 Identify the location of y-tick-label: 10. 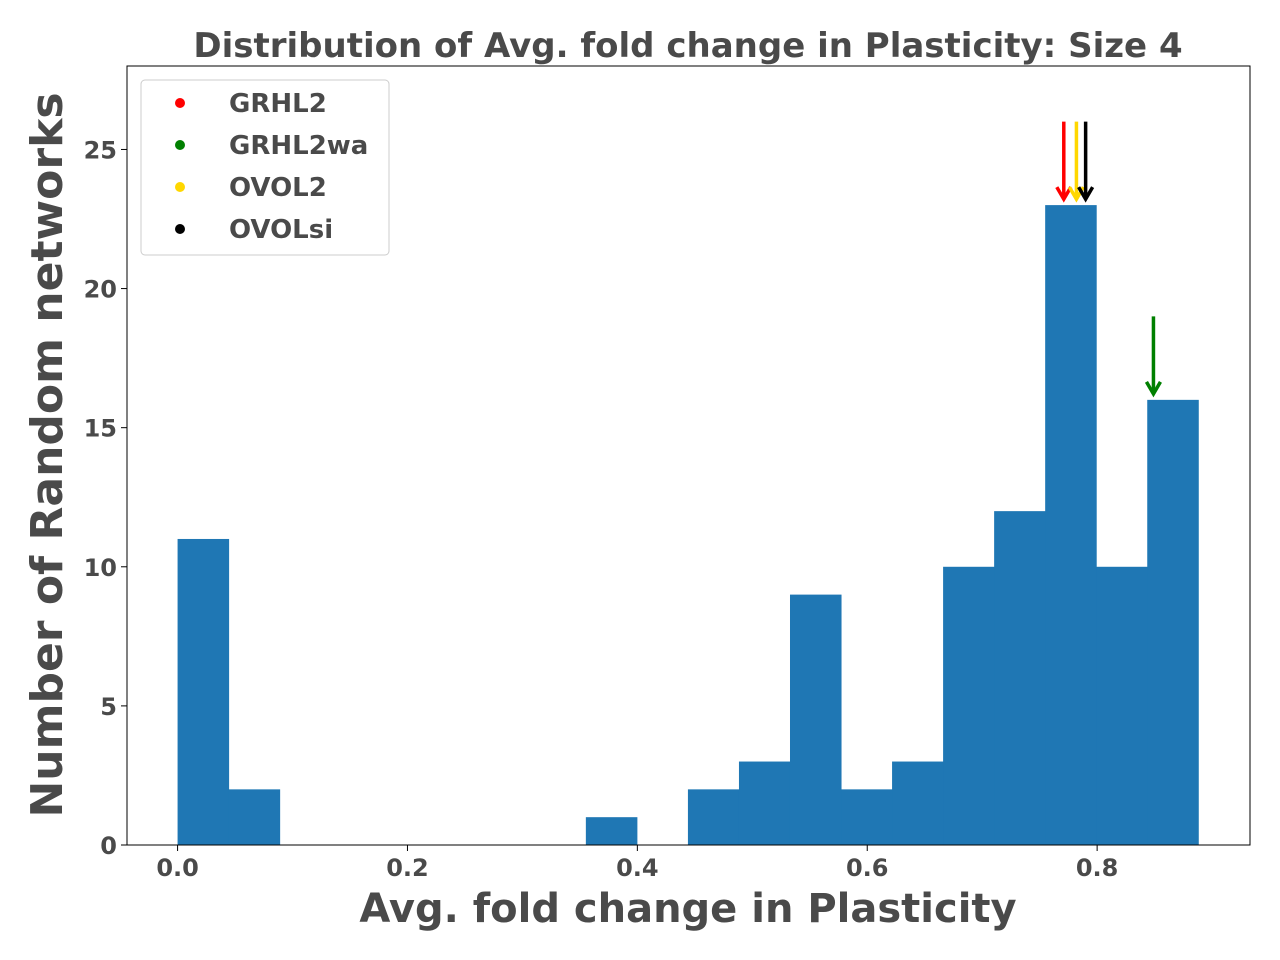
(100, 568).